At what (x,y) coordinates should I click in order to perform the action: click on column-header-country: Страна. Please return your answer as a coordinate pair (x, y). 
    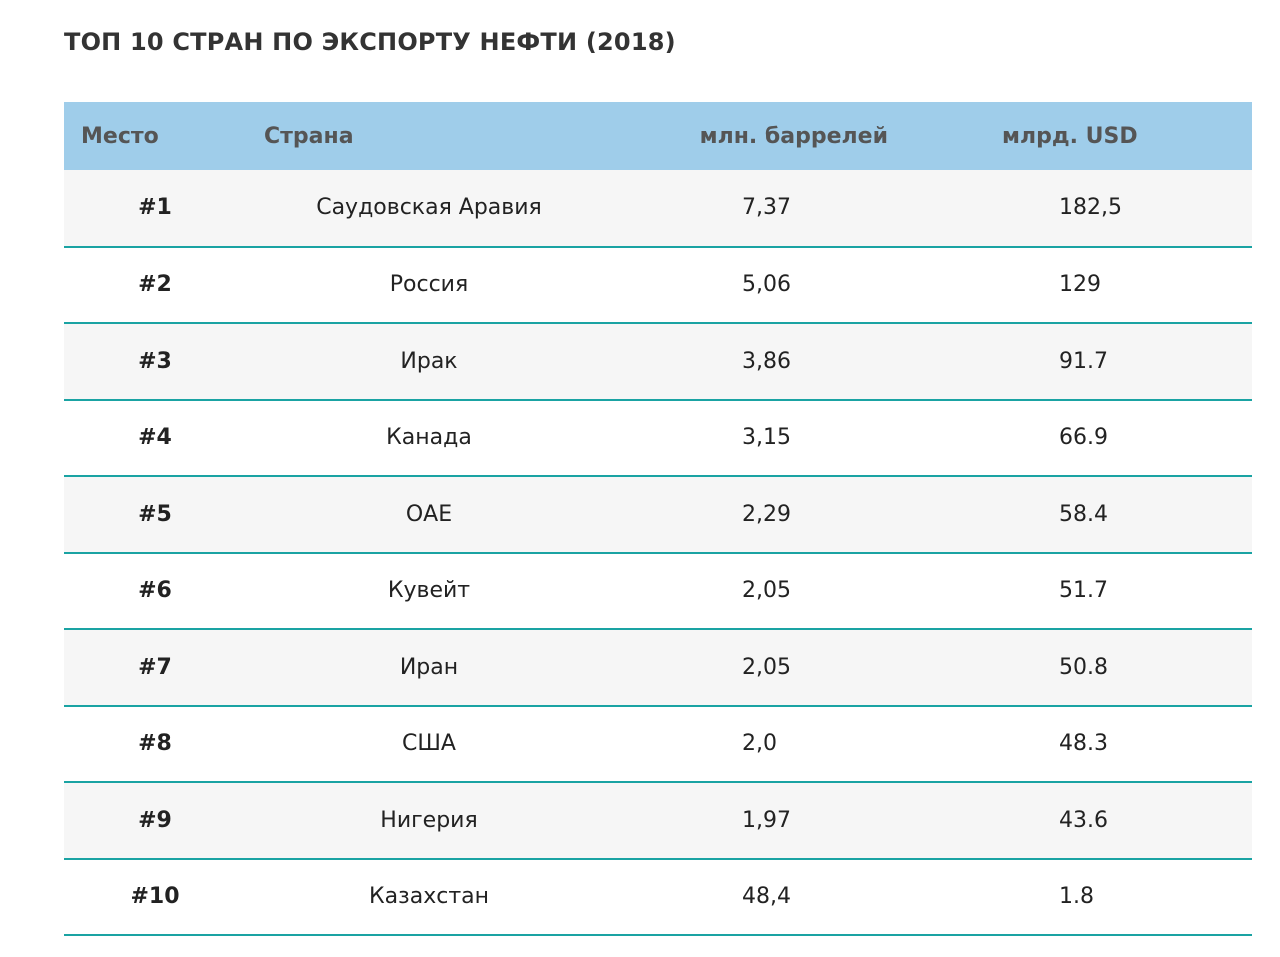
    Looking at the image, I should click on (309, 136).